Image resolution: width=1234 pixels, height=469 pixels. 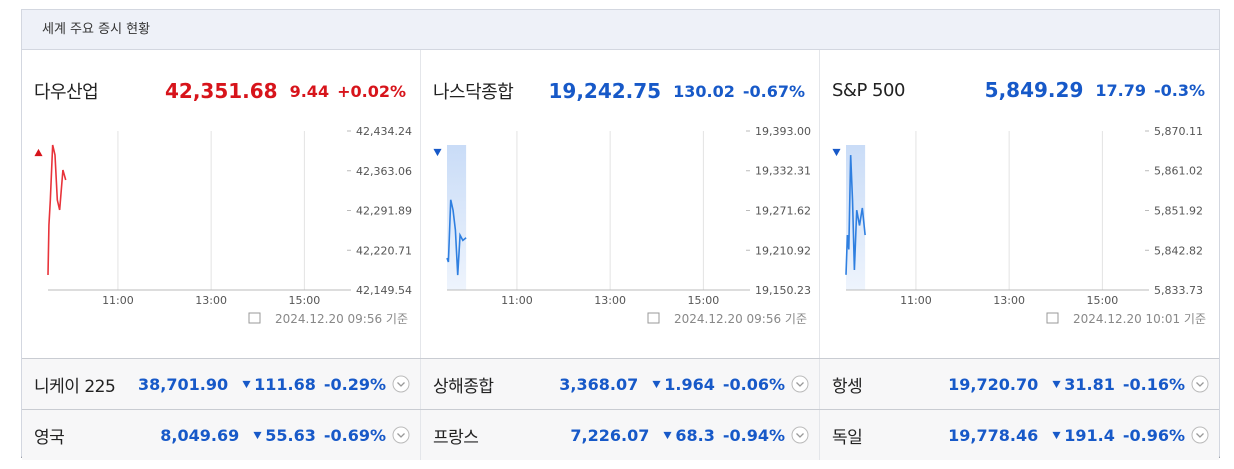 I want to click on y-tick-label: 42,220.71, so click(x=384, y=250).